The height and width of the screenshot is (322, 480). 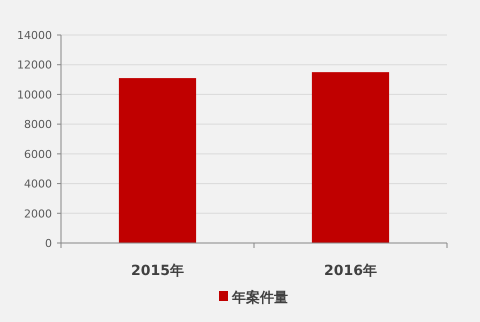 What do you see at coordinates (38, 213) in the screenshot?
I see `y-tick-label: 2000` at bounding box center [38, 213].